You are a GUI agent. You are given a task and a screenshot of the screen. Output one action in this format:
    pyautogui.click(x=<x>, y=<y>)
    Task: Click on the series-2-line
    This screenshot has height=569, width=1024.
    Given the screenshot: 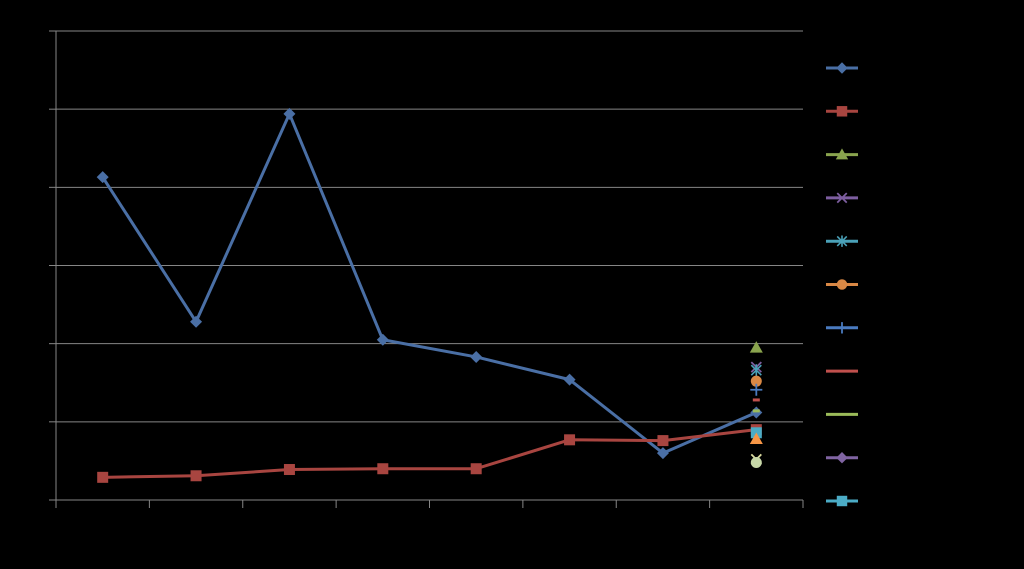 What is the action you would take?
    pyautogui.click(x=429, y=453)
    